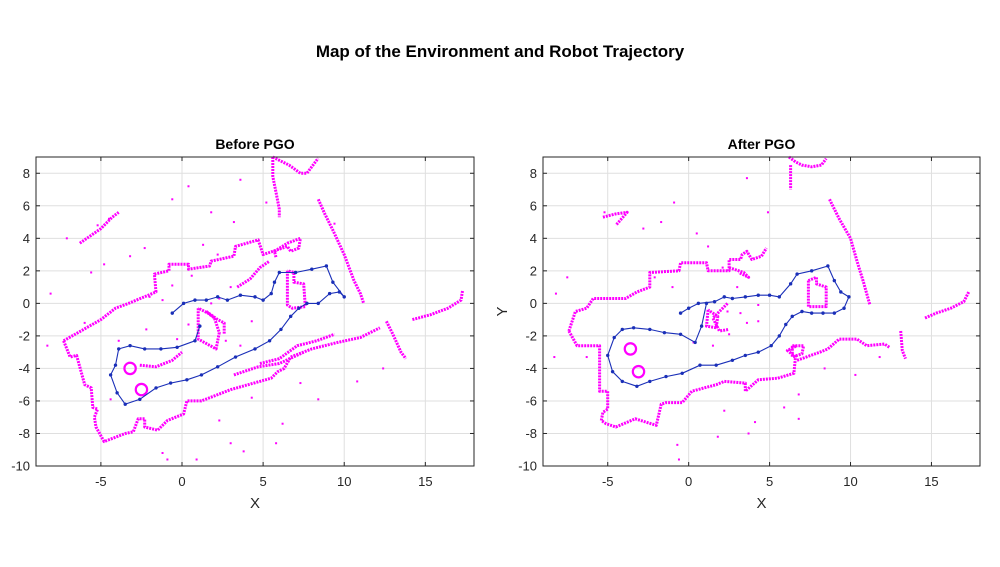 This screenshot has height=567, width=1000. I want to click on y-tick-label: 0, so click(26, 303).